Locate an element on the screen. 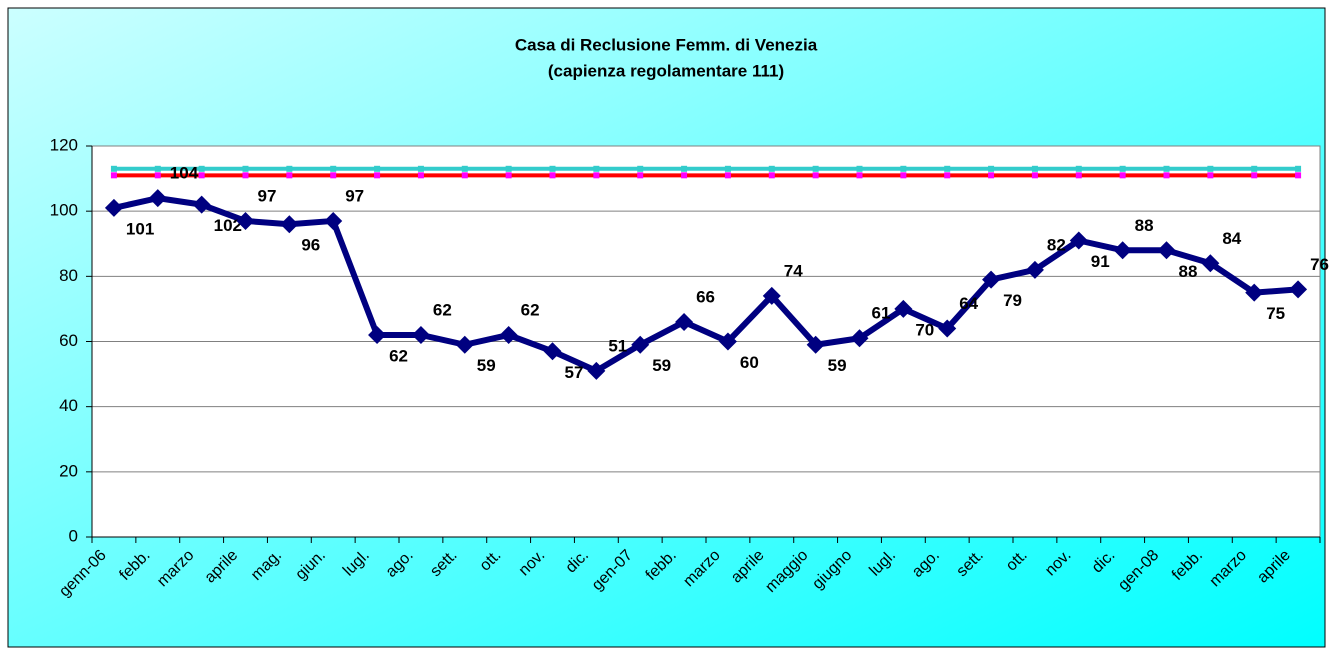 This screenshot has width=1333, height=655. data-label: 70 is located at coordinates (924, 329).